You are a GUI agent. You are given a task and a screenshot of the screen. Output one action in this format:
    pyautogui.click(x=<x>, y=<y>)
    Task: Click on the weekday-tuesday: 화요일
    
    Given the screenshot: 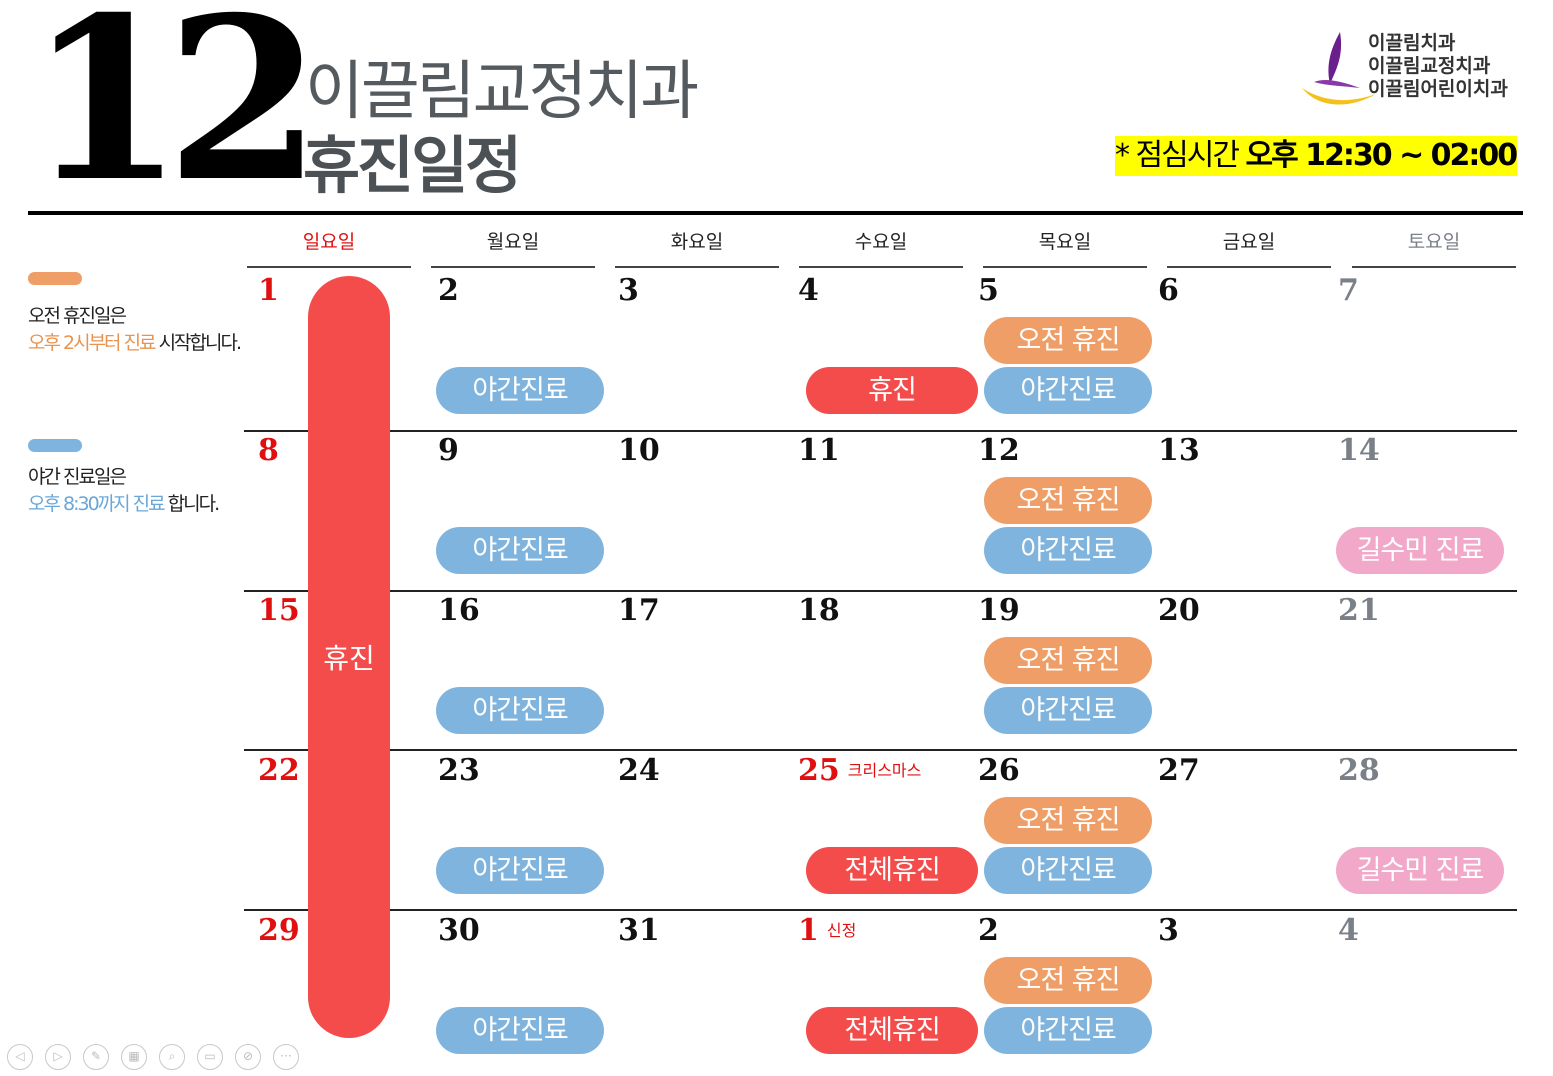 What is the action you would take?
    pyautogui.click(x=697, y=242)
    